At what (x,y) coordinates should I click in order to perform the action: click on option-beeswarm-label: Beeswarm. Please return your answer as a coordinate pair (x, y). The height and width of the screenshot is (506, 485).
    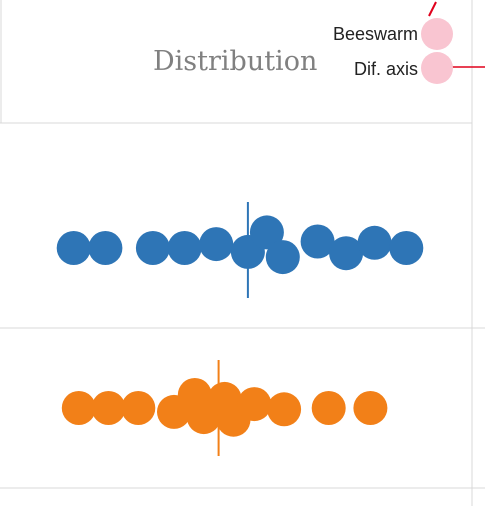
    Looking at the image, I should click on (375, 34).